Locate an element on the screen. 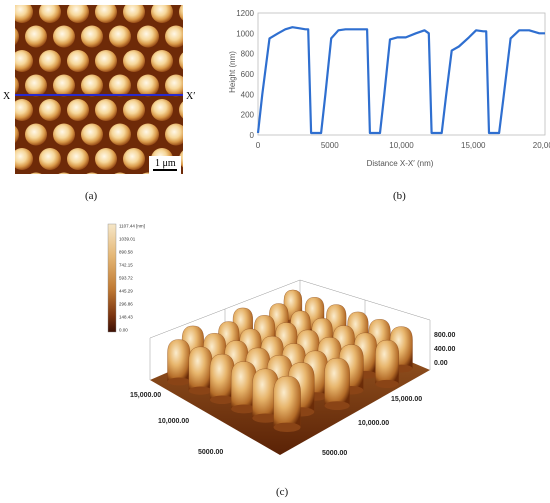 The width and height of the screenshot is (550, 503). scale-bar-label: 1 μm is located at coordinates (165, 163).